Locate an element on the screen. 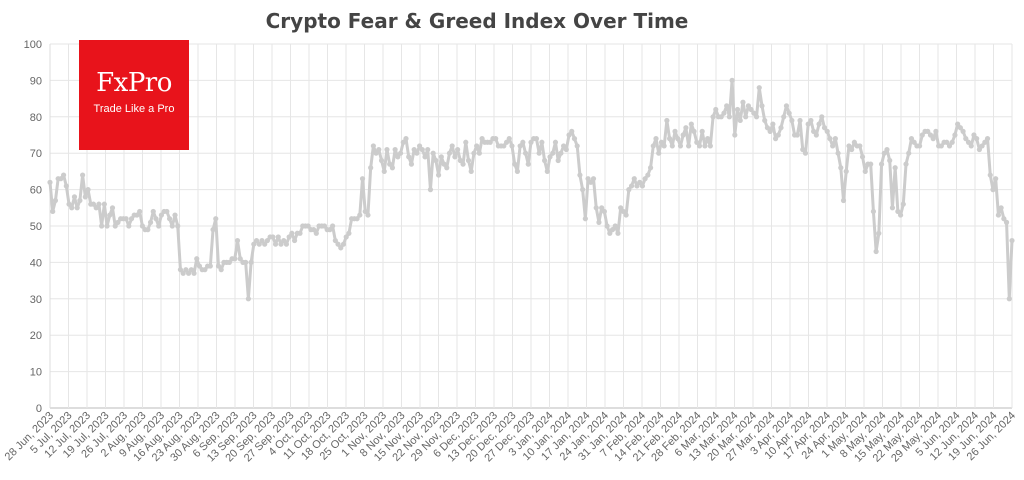  y-tick-label: 90 is located at coordinates (36, 81).